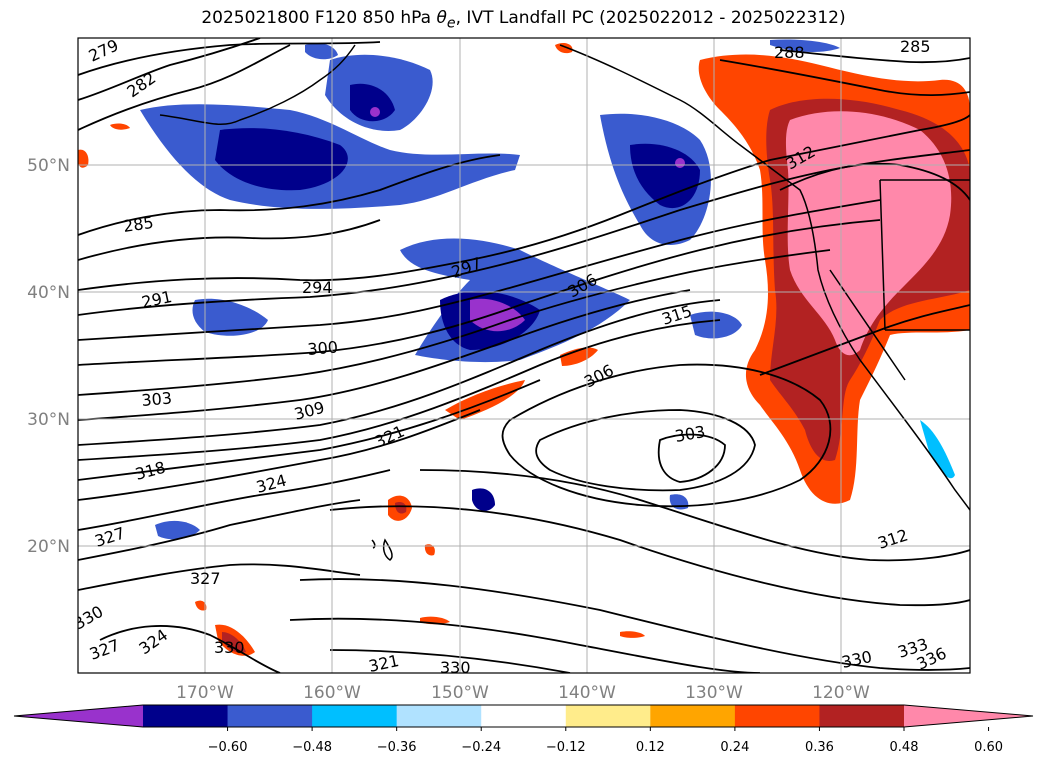  I want to click on colorbar-tick-label: 0.36, so click(819, 747).